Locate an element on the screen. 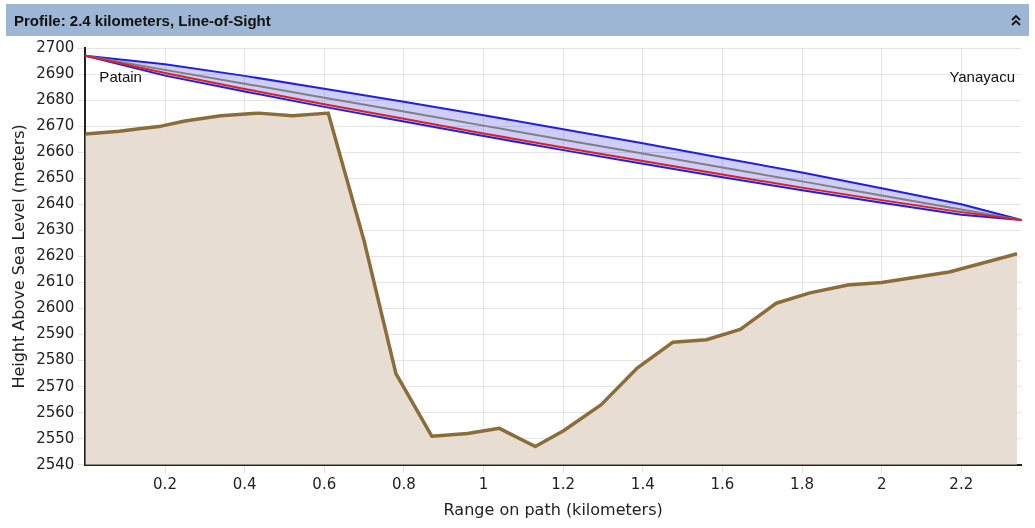 This screenshot has height=528, width=1035. chart-title: Profile: 2.4 kilometers, Line-of-Sight is located at coordinates (142, 20).